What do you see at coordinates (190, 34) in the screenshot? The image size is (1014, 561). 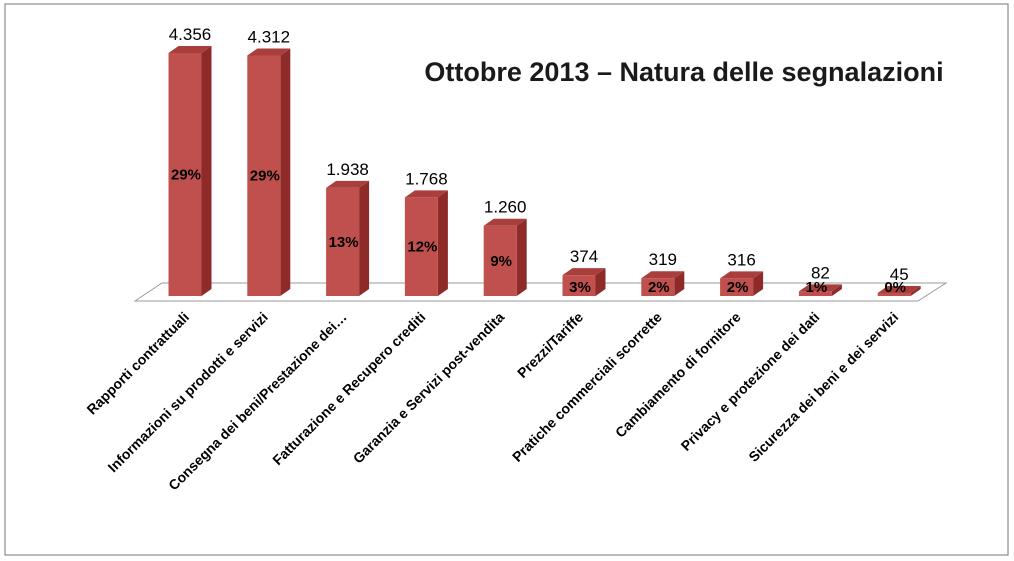 I see `value-label: 4.356` at bounding box center [190, 34].